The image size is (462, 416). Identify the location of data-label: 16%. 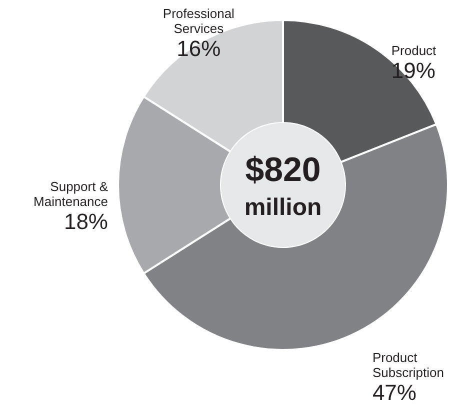
(198, 49).